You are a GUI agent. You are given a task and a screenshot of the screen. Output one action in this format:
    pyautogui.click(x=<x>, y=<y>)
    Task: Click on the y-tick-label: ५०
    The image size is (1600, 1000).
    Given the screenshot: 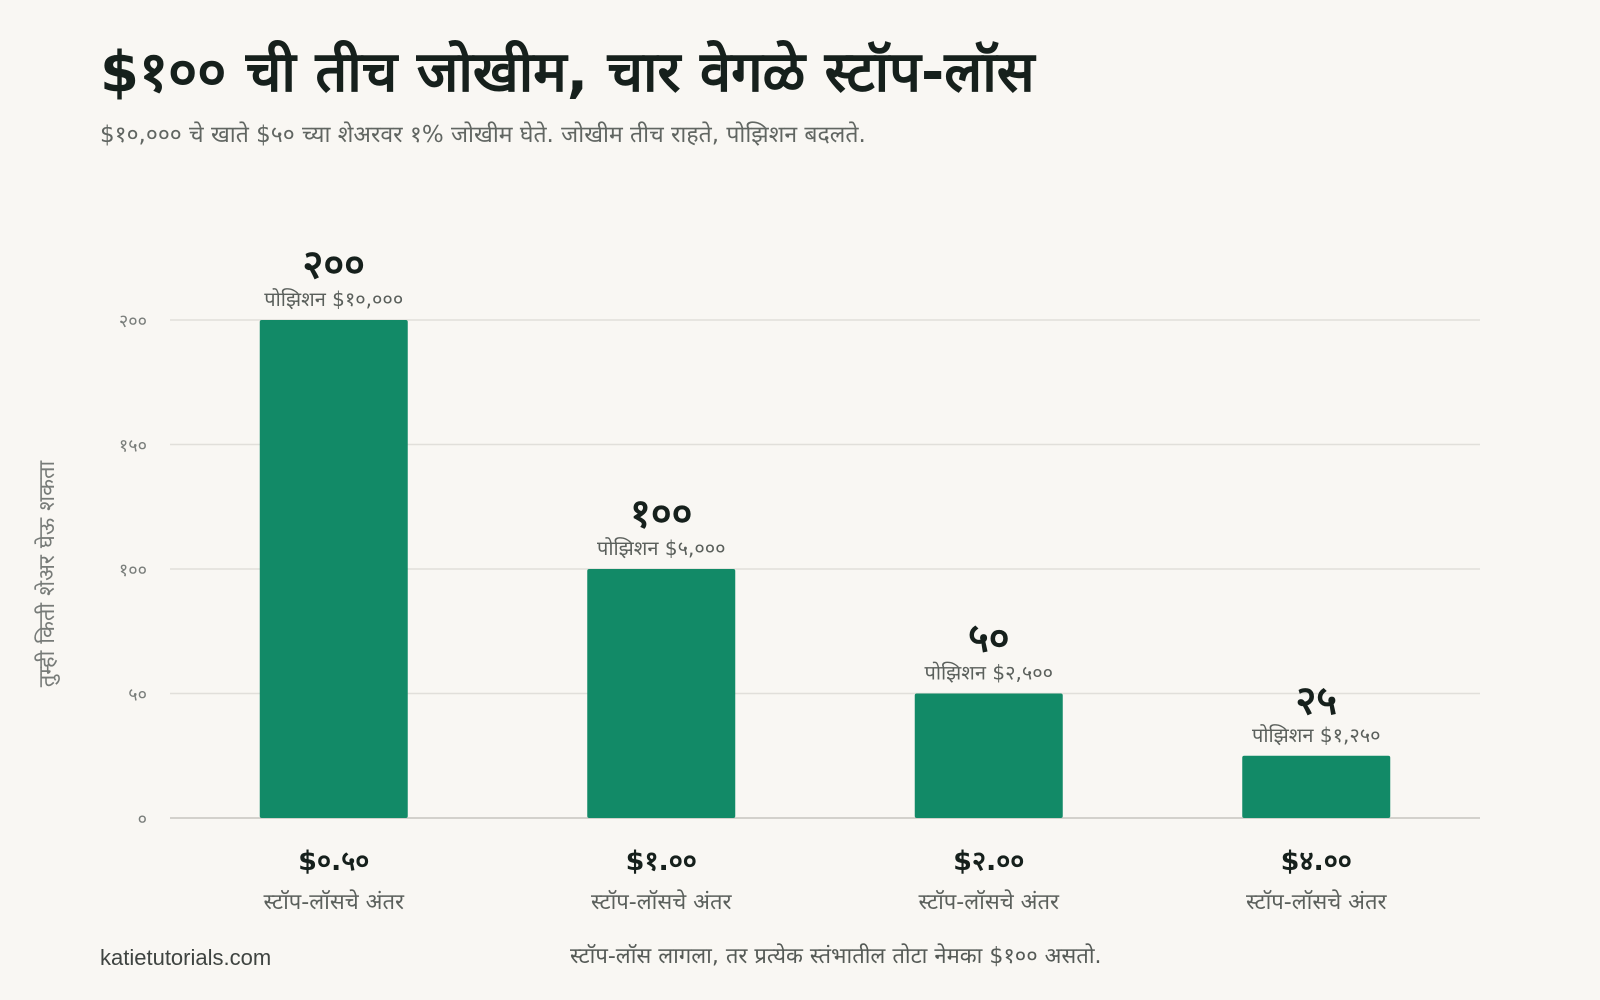 What is the action you would take?
    pyautogui.click(x=137, y=695)
    